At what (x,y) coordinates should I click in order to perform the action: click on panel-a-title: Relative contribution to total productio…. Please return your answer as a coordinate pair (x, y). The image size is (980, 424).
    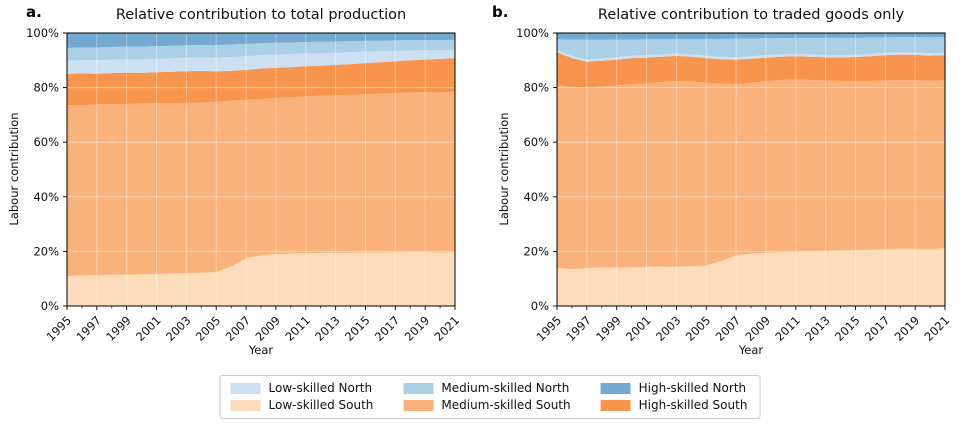
    Looking at the image, I should click on (261, 15).